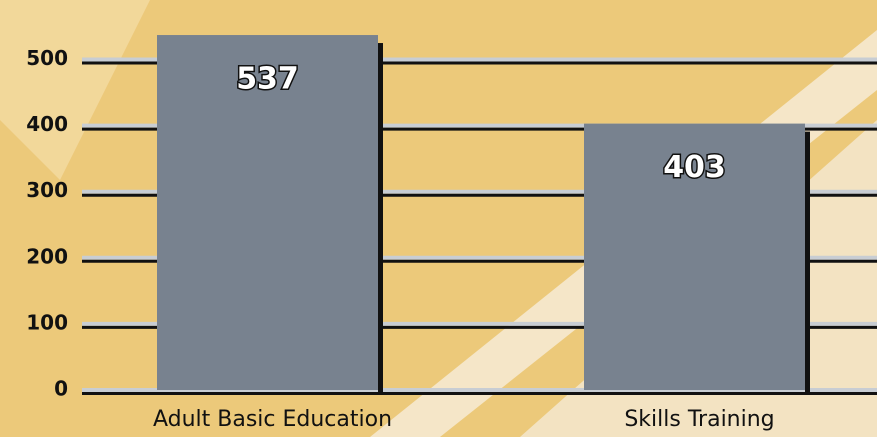 The width and height of the screenshot is (877, 437). Describe the element at coordinates (267, 79) in the screenshot. I see `value-label: 537` at that location.